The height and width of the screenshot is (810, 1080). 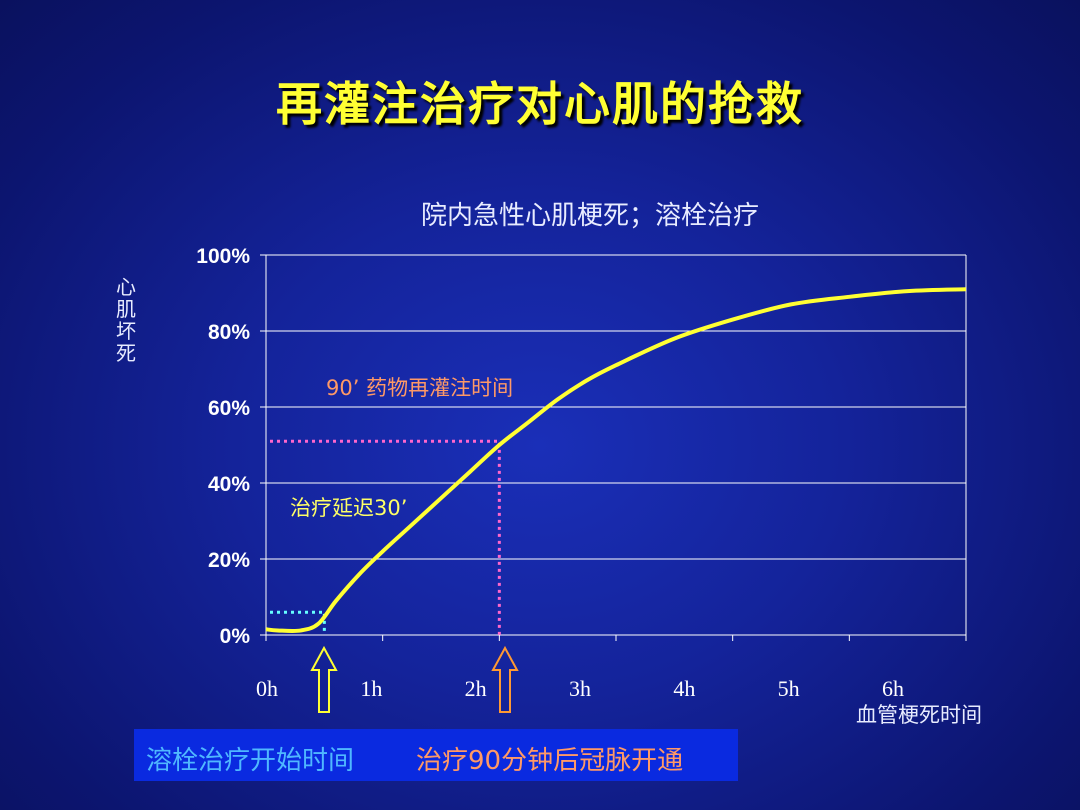 I want to click on caption-reperfusion: 治疗90分钟后冠脉开通, so click(x=550, y=761).